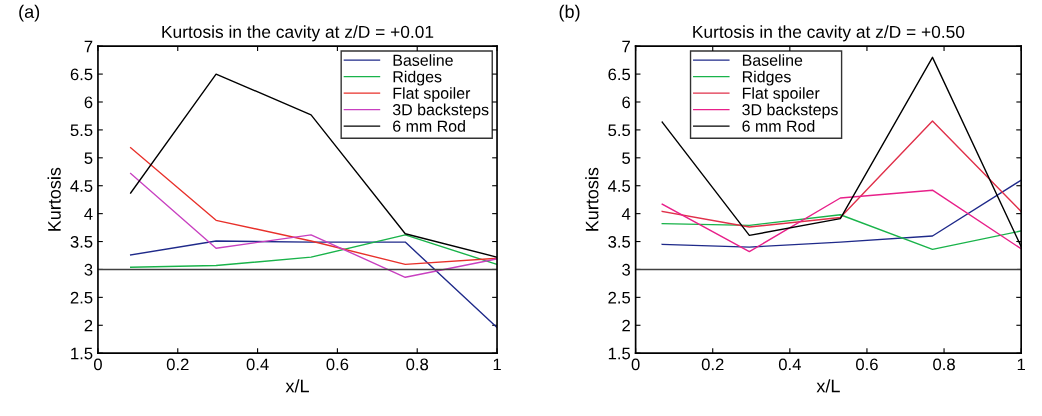 The image size is (1042, 416). I want to click on text: (a), so click(29, 13).